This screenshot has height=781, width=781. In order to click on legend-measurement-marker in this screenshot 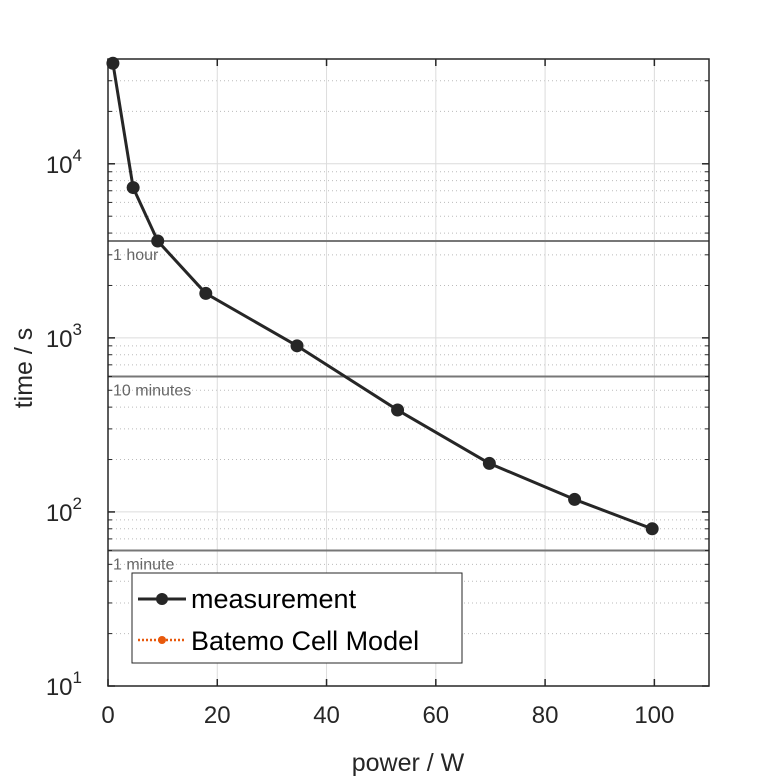, I will do `click(162, 599)`.